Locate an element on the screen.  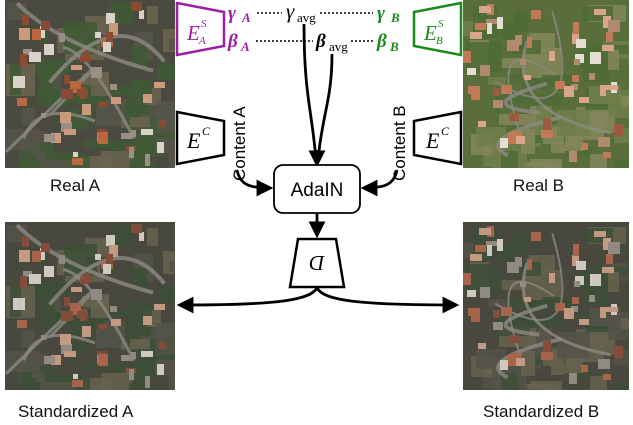
beta-avg-label: β avg is located at coordinates (331, 42).